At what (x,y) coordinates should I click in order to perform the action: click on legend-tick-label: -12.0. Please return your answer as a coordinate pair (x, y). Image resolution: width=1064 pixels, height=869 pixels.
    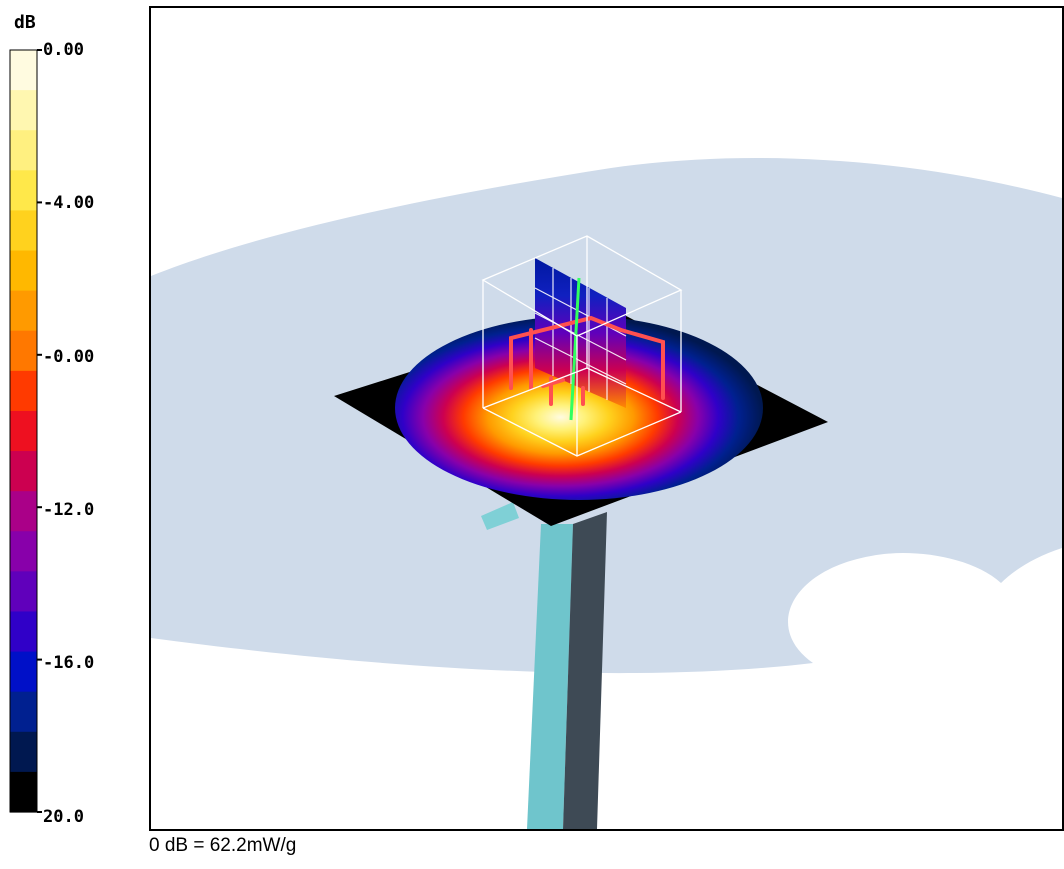
    Looking at the image, I should click on (68, 510).